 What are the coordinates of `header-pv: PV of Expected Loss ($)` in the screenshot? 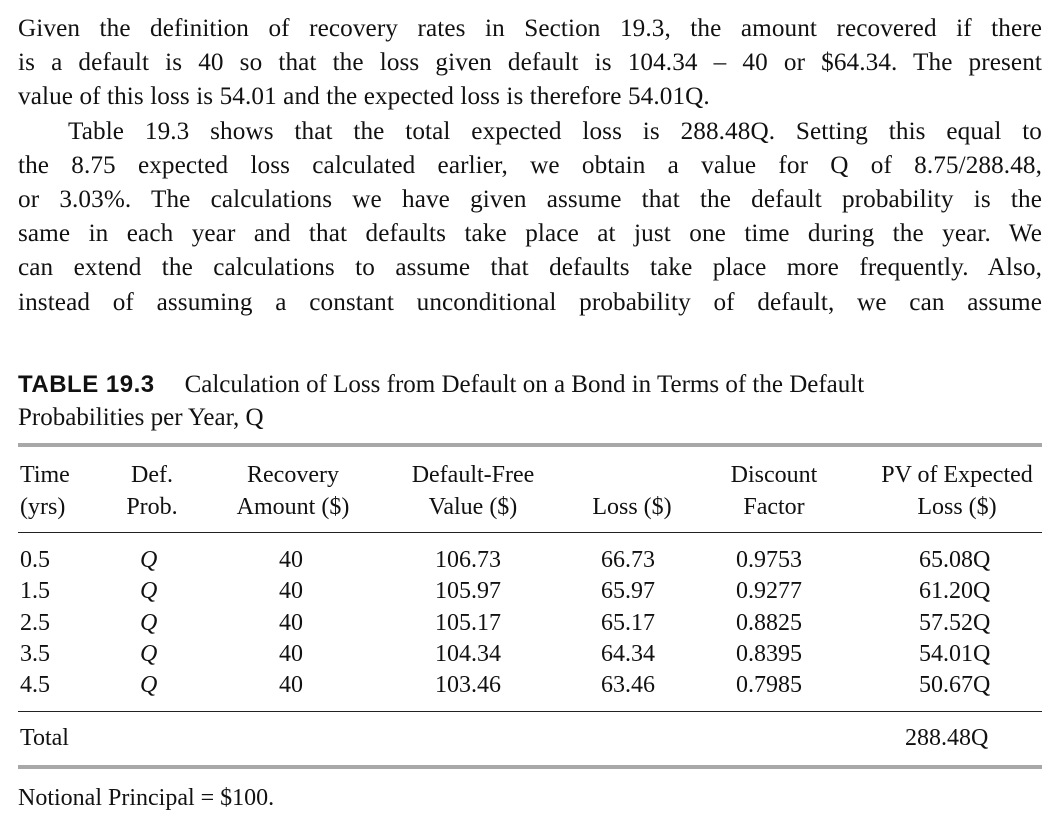 It's located at (957, 491).